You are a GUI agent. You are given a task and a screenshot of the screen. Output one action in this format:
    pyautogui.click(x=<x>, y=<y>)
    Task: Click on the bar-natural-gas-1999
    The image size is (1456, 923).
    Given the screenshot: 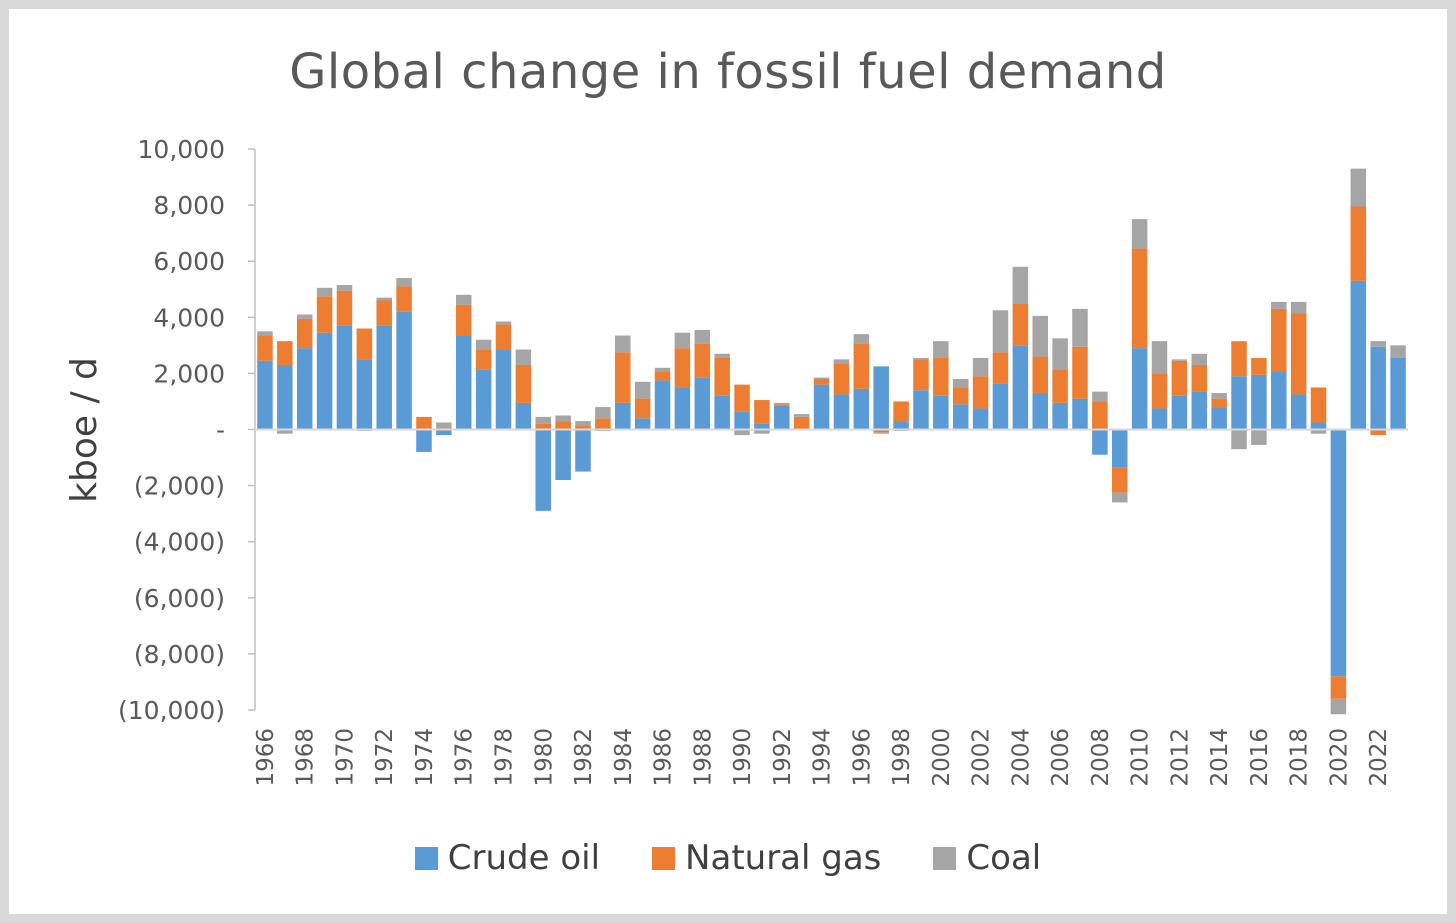 What is the action you would take?
    pyautogui.click(x=921, y=375)
    